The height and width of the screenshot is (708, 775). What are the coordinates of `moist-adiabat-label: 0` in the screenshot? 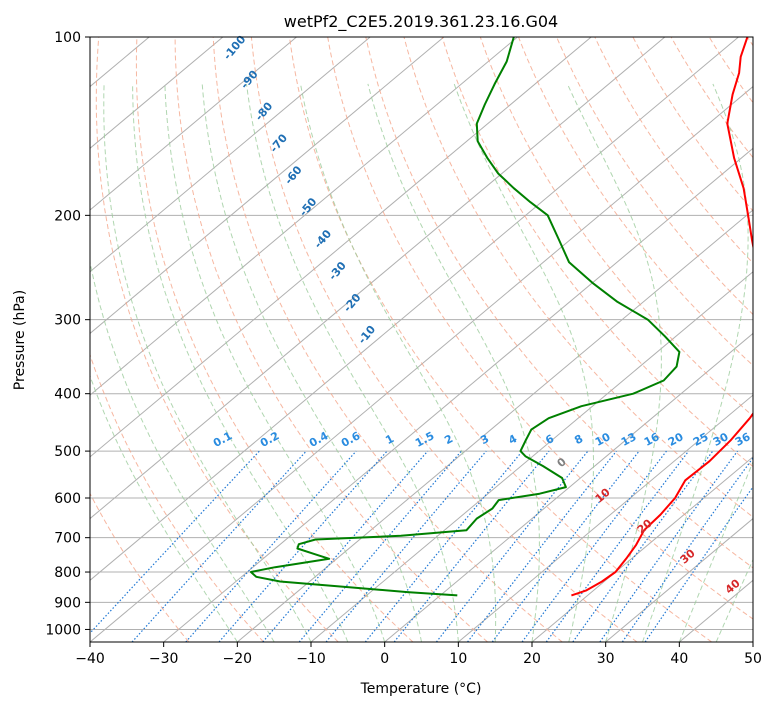 It's located at (562, 462).